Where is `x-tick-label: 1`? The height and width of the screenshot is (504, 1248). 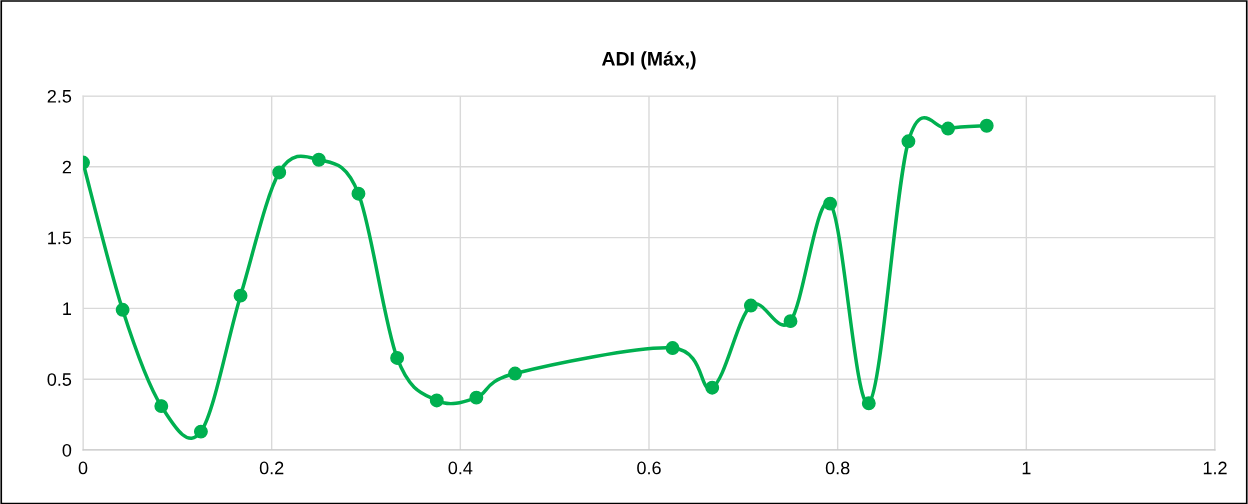 x-tick-label: 1 is located at coordinates (1026, 468).